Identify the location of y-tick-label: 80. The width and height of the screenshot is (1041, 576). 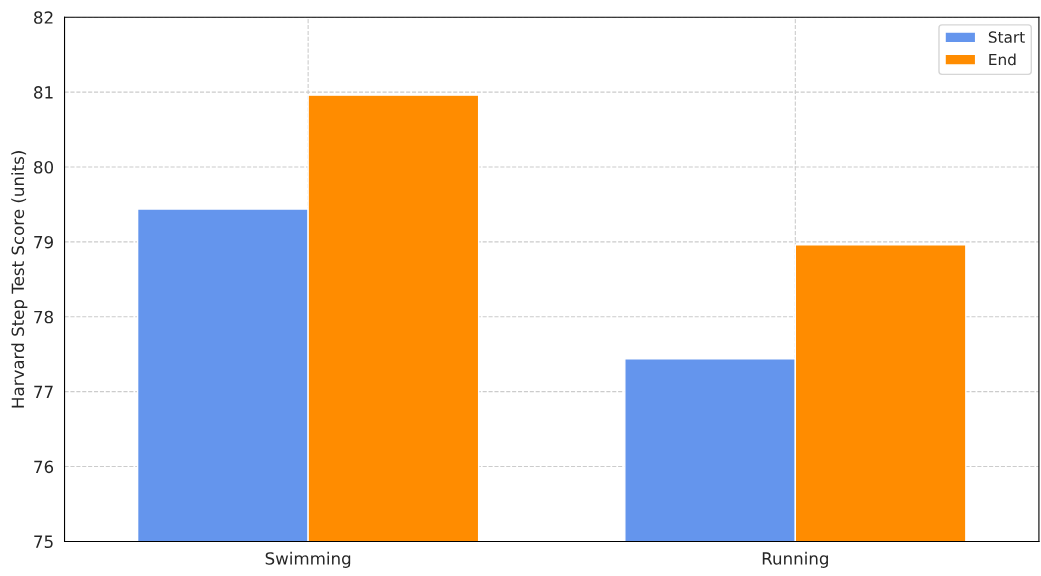
(44, 167).